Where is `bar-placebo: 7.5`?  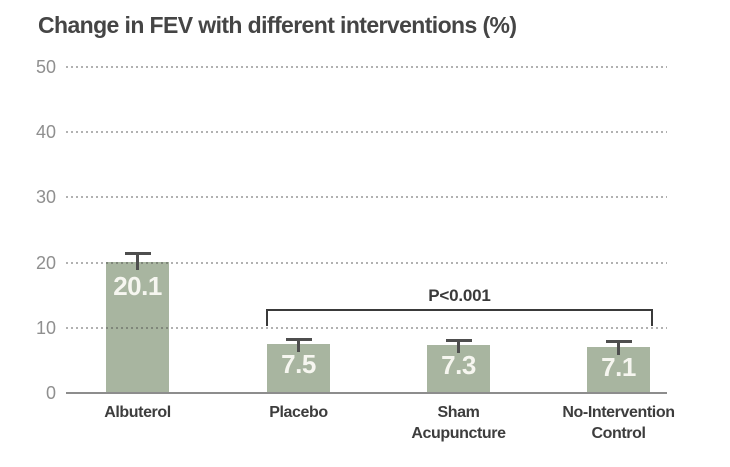 bar-placebo: 7.5 is located at coordinates (298, 368).